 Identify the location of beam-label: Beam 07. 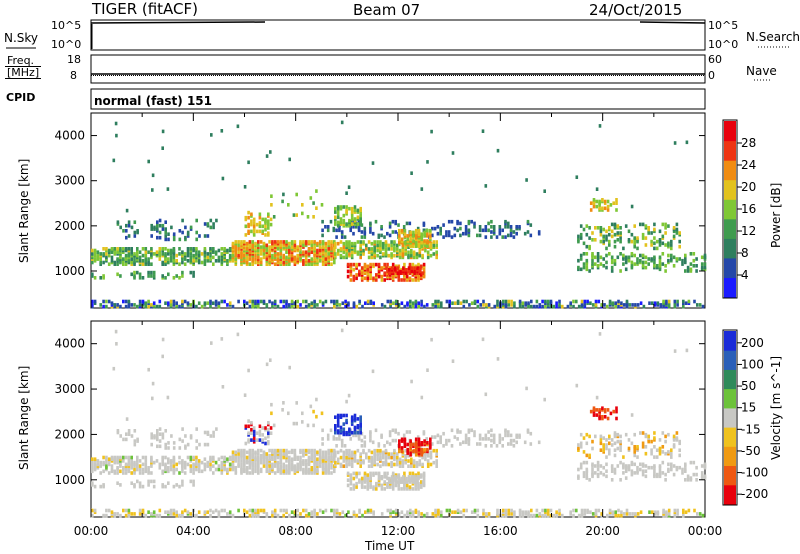
(387, 10).